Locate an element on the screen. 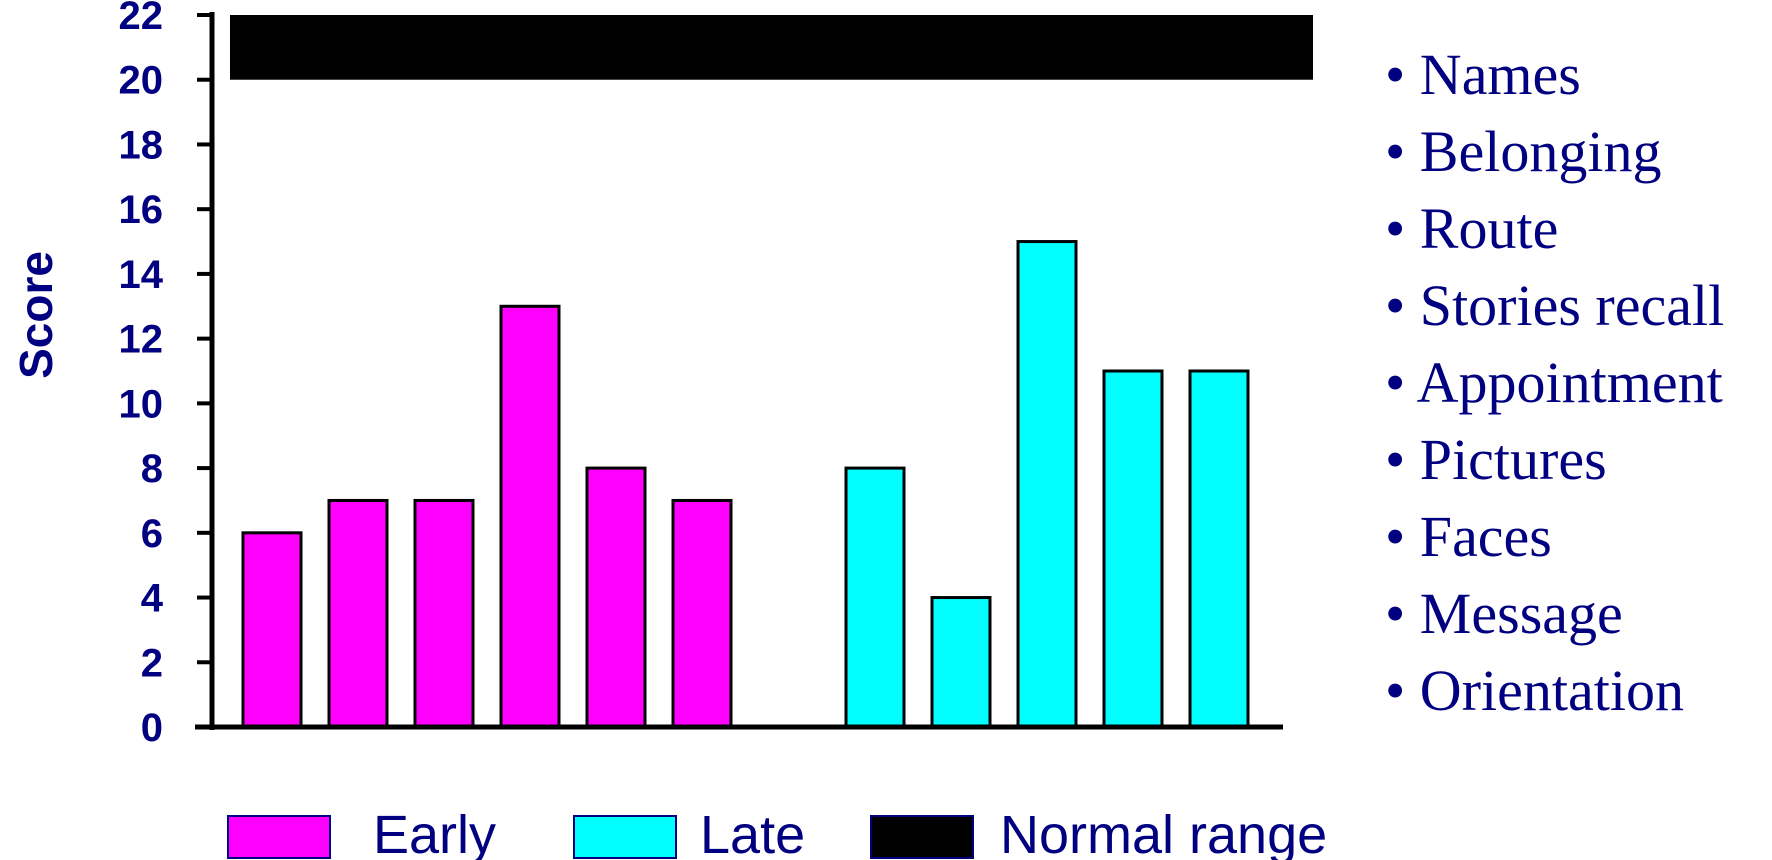 This screenshot has width=1772, height=860. subtest-item: • Faces is located at coordinates (1468, 536).